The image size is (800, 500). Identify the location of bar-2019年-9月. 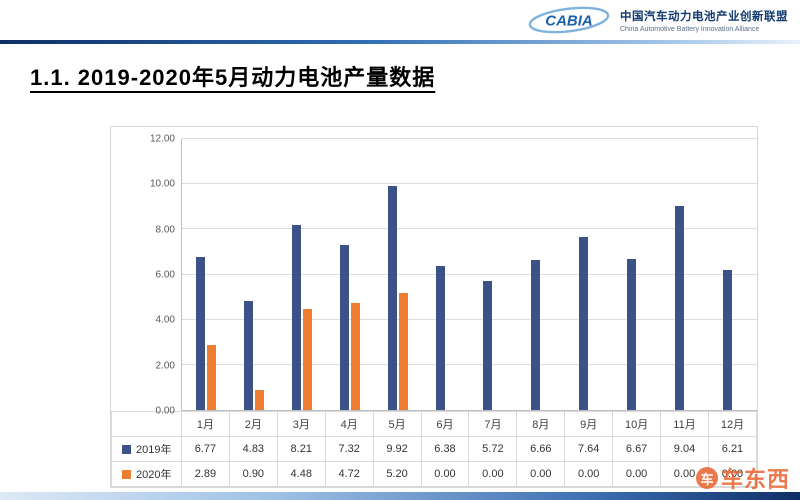
(584, 323).